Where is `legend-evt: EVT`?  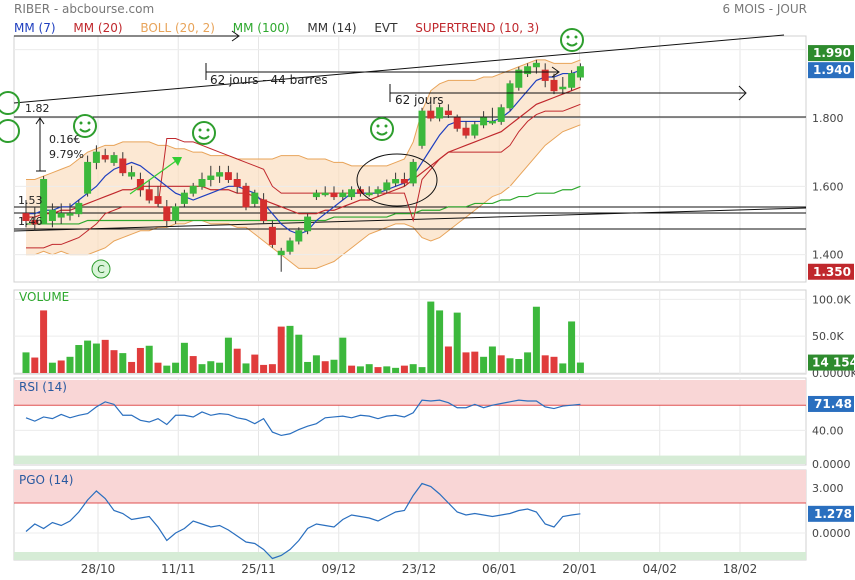
legend-evt: EVT is located at coordinates (386, 28).